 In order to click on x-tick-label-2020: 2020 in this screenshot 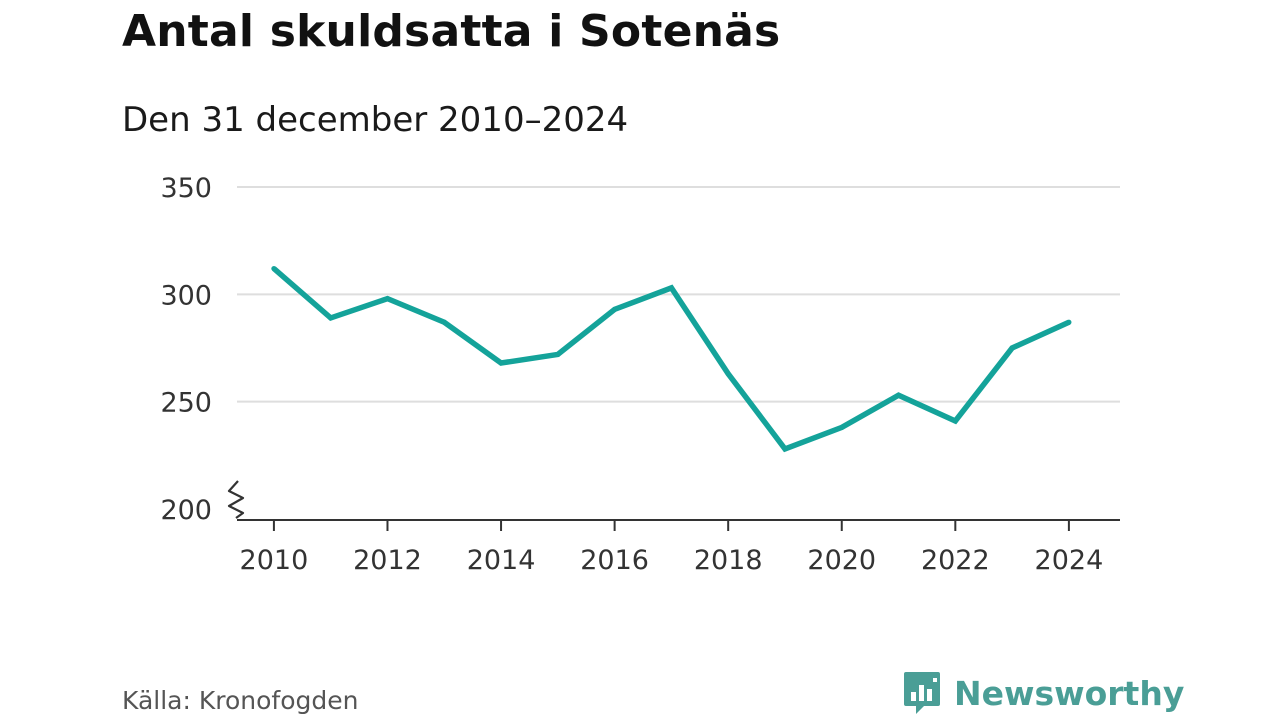, I will do `click(841, 560)`.